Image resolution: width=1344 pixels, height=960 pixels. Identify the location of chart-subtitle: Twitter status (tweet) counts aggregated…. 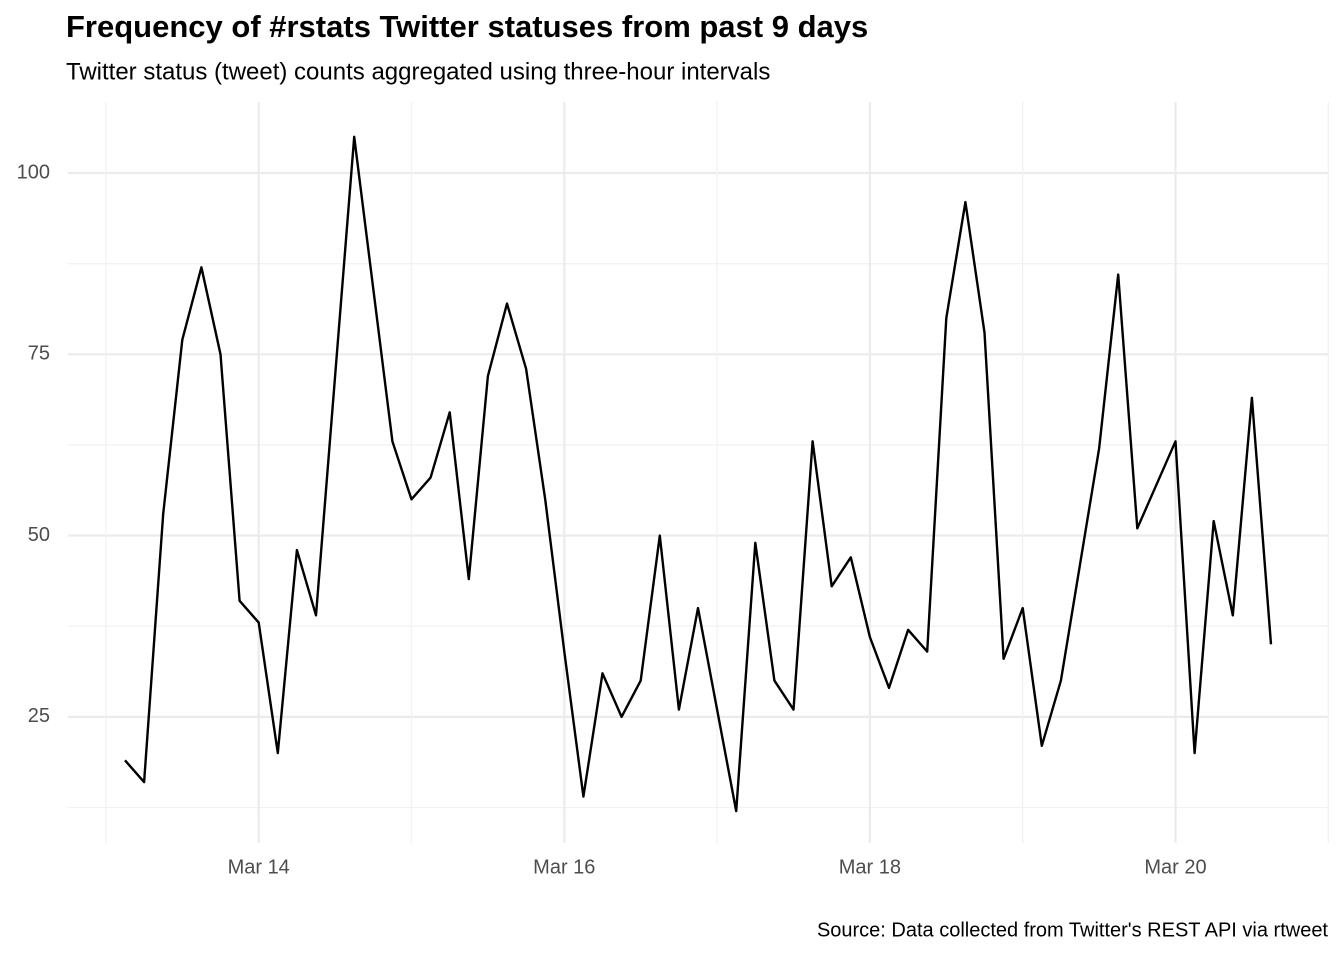
(418, 71).